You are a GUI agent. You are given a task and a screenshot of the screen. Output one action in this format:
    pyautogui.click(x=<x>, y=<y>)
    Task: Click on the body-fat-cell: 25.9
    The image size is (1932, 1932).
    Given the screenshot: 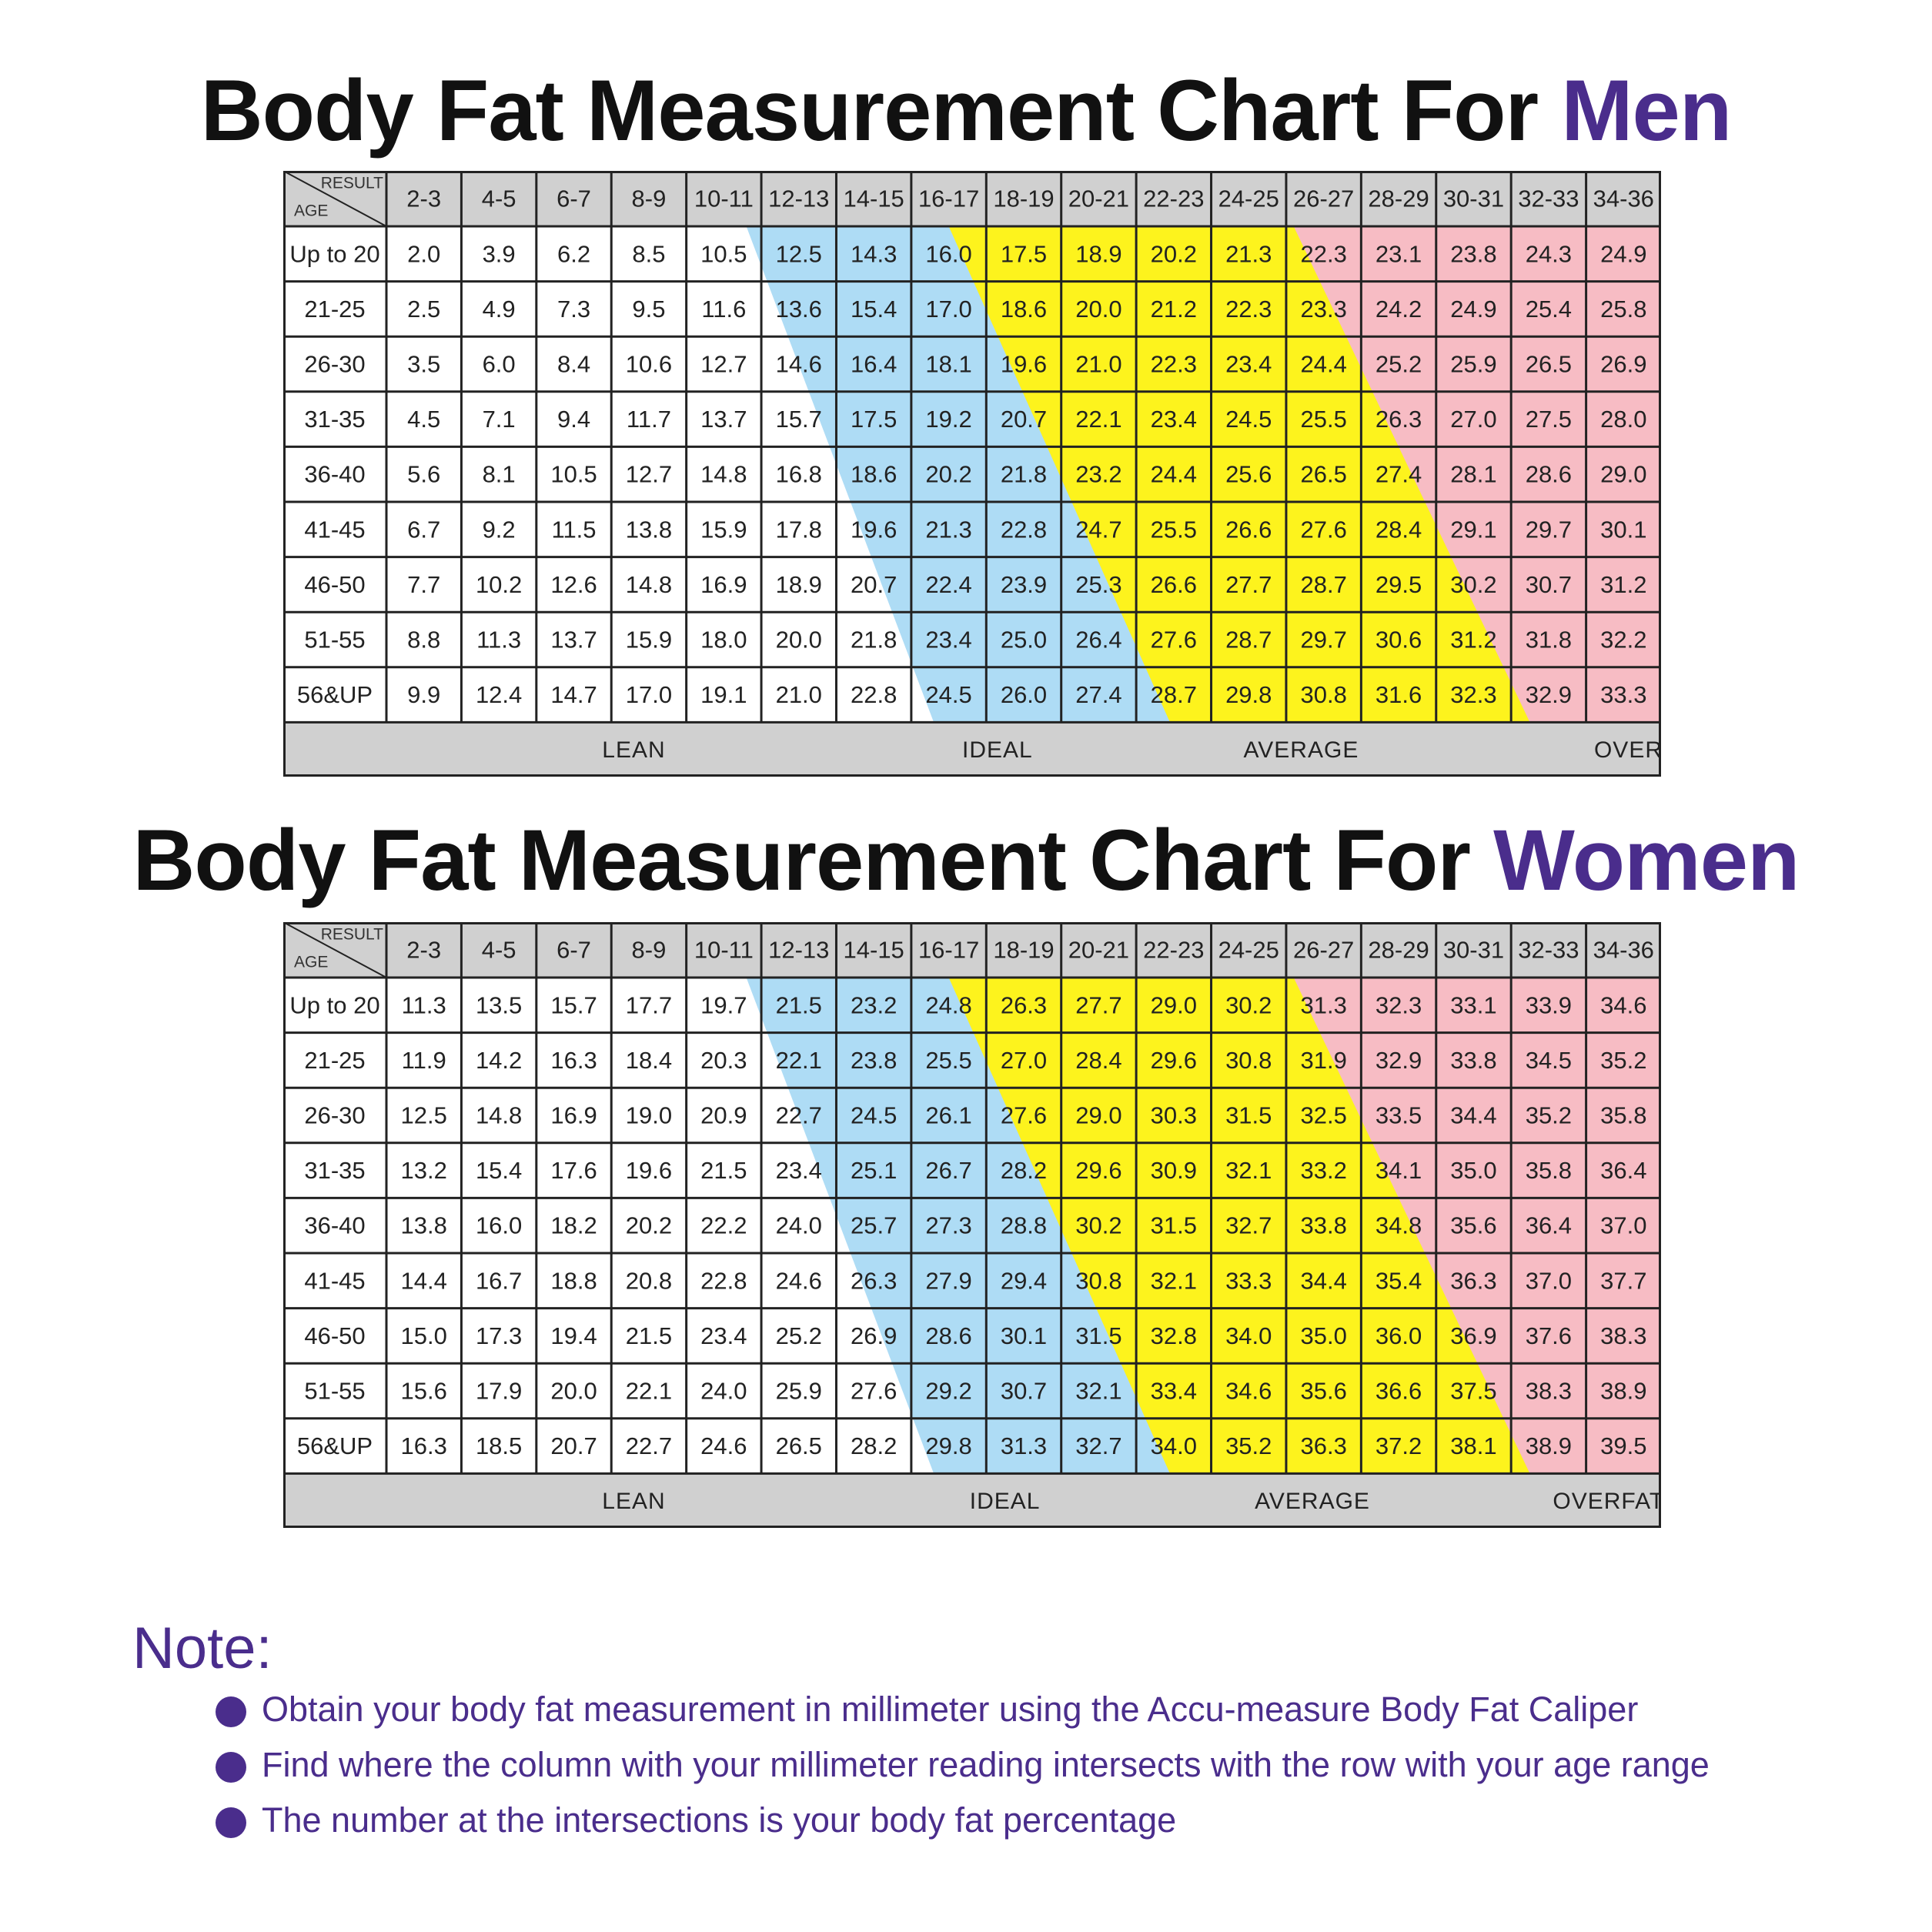 What is the action you would take?
    pyautogui.click(x=1473, y=364)
    